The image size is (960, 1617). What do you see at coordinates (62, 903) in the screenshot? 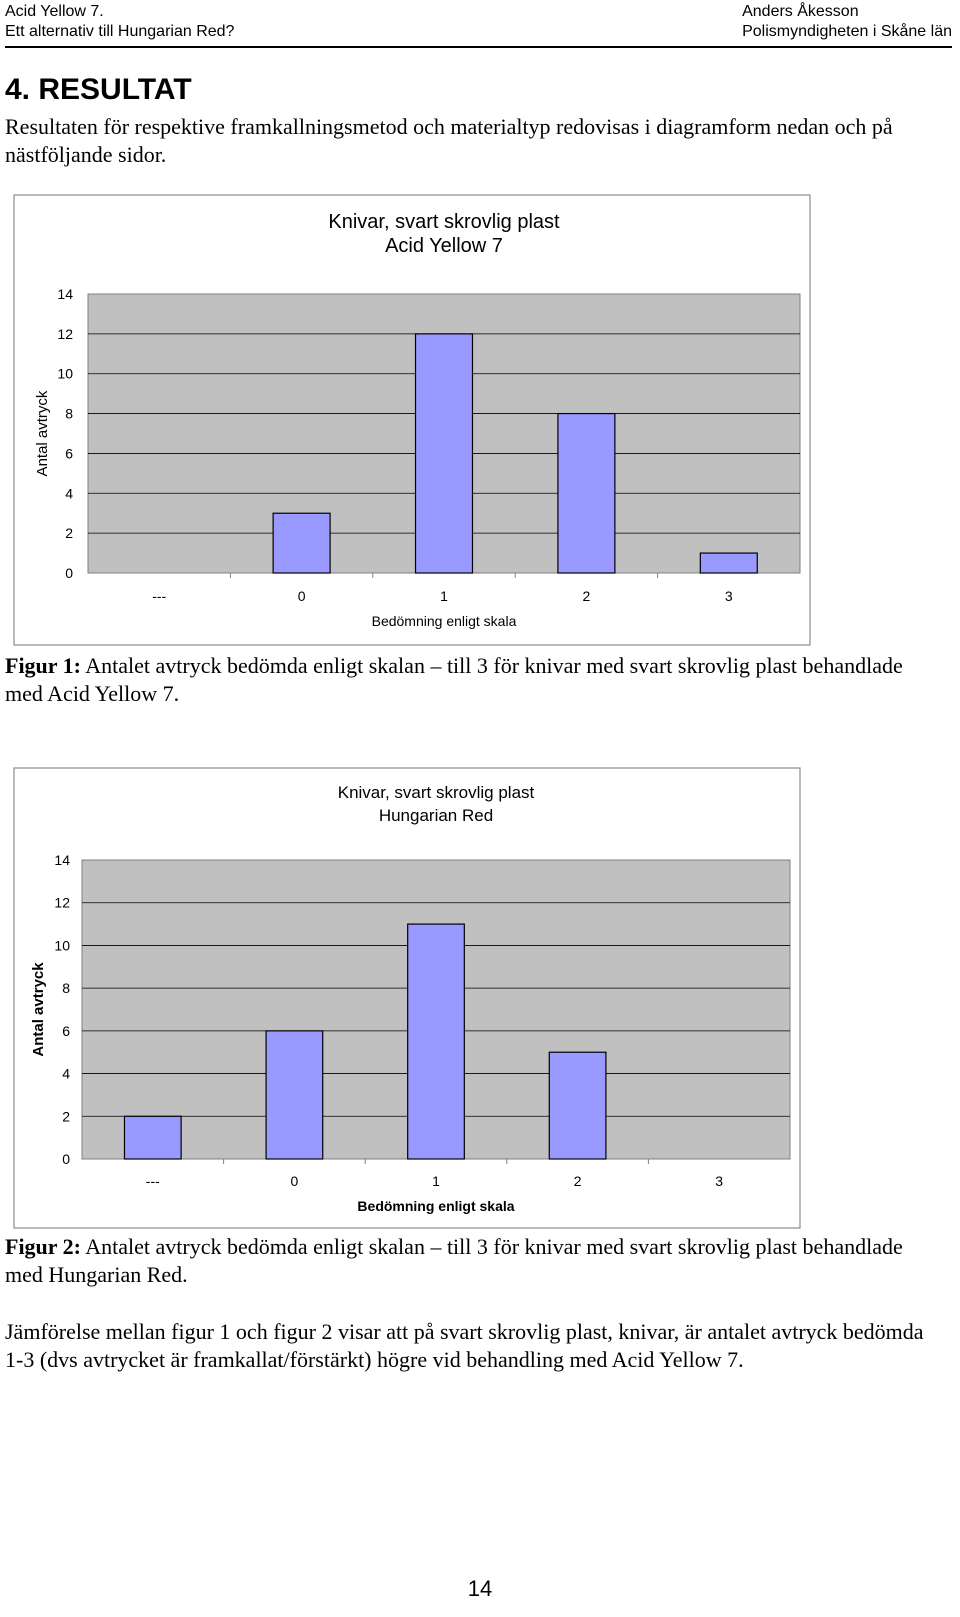
I see `chart2-y-tick-label: 12` at bounding box center [62, 903].